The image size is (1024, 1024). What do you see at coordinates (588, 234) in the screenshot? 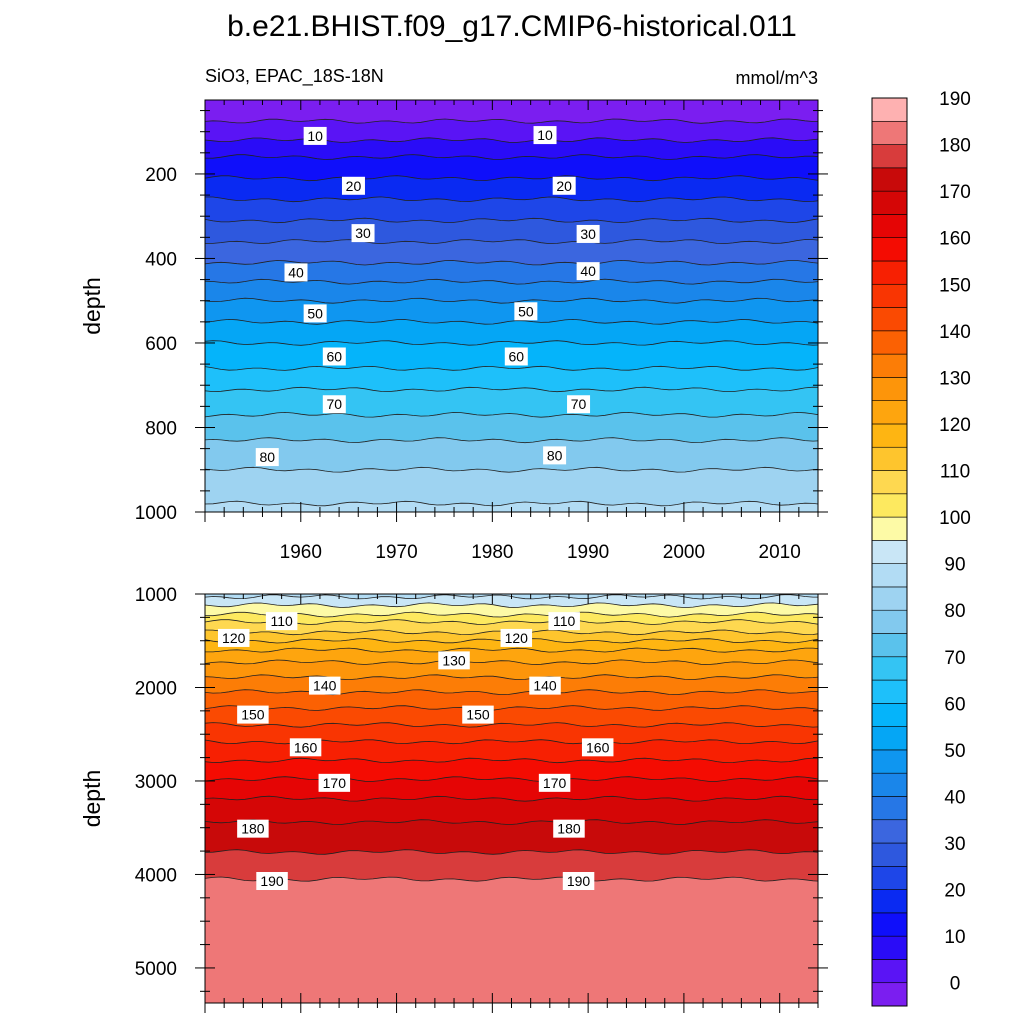
I see `contour-label: 30` at bounding box center [588, 234].